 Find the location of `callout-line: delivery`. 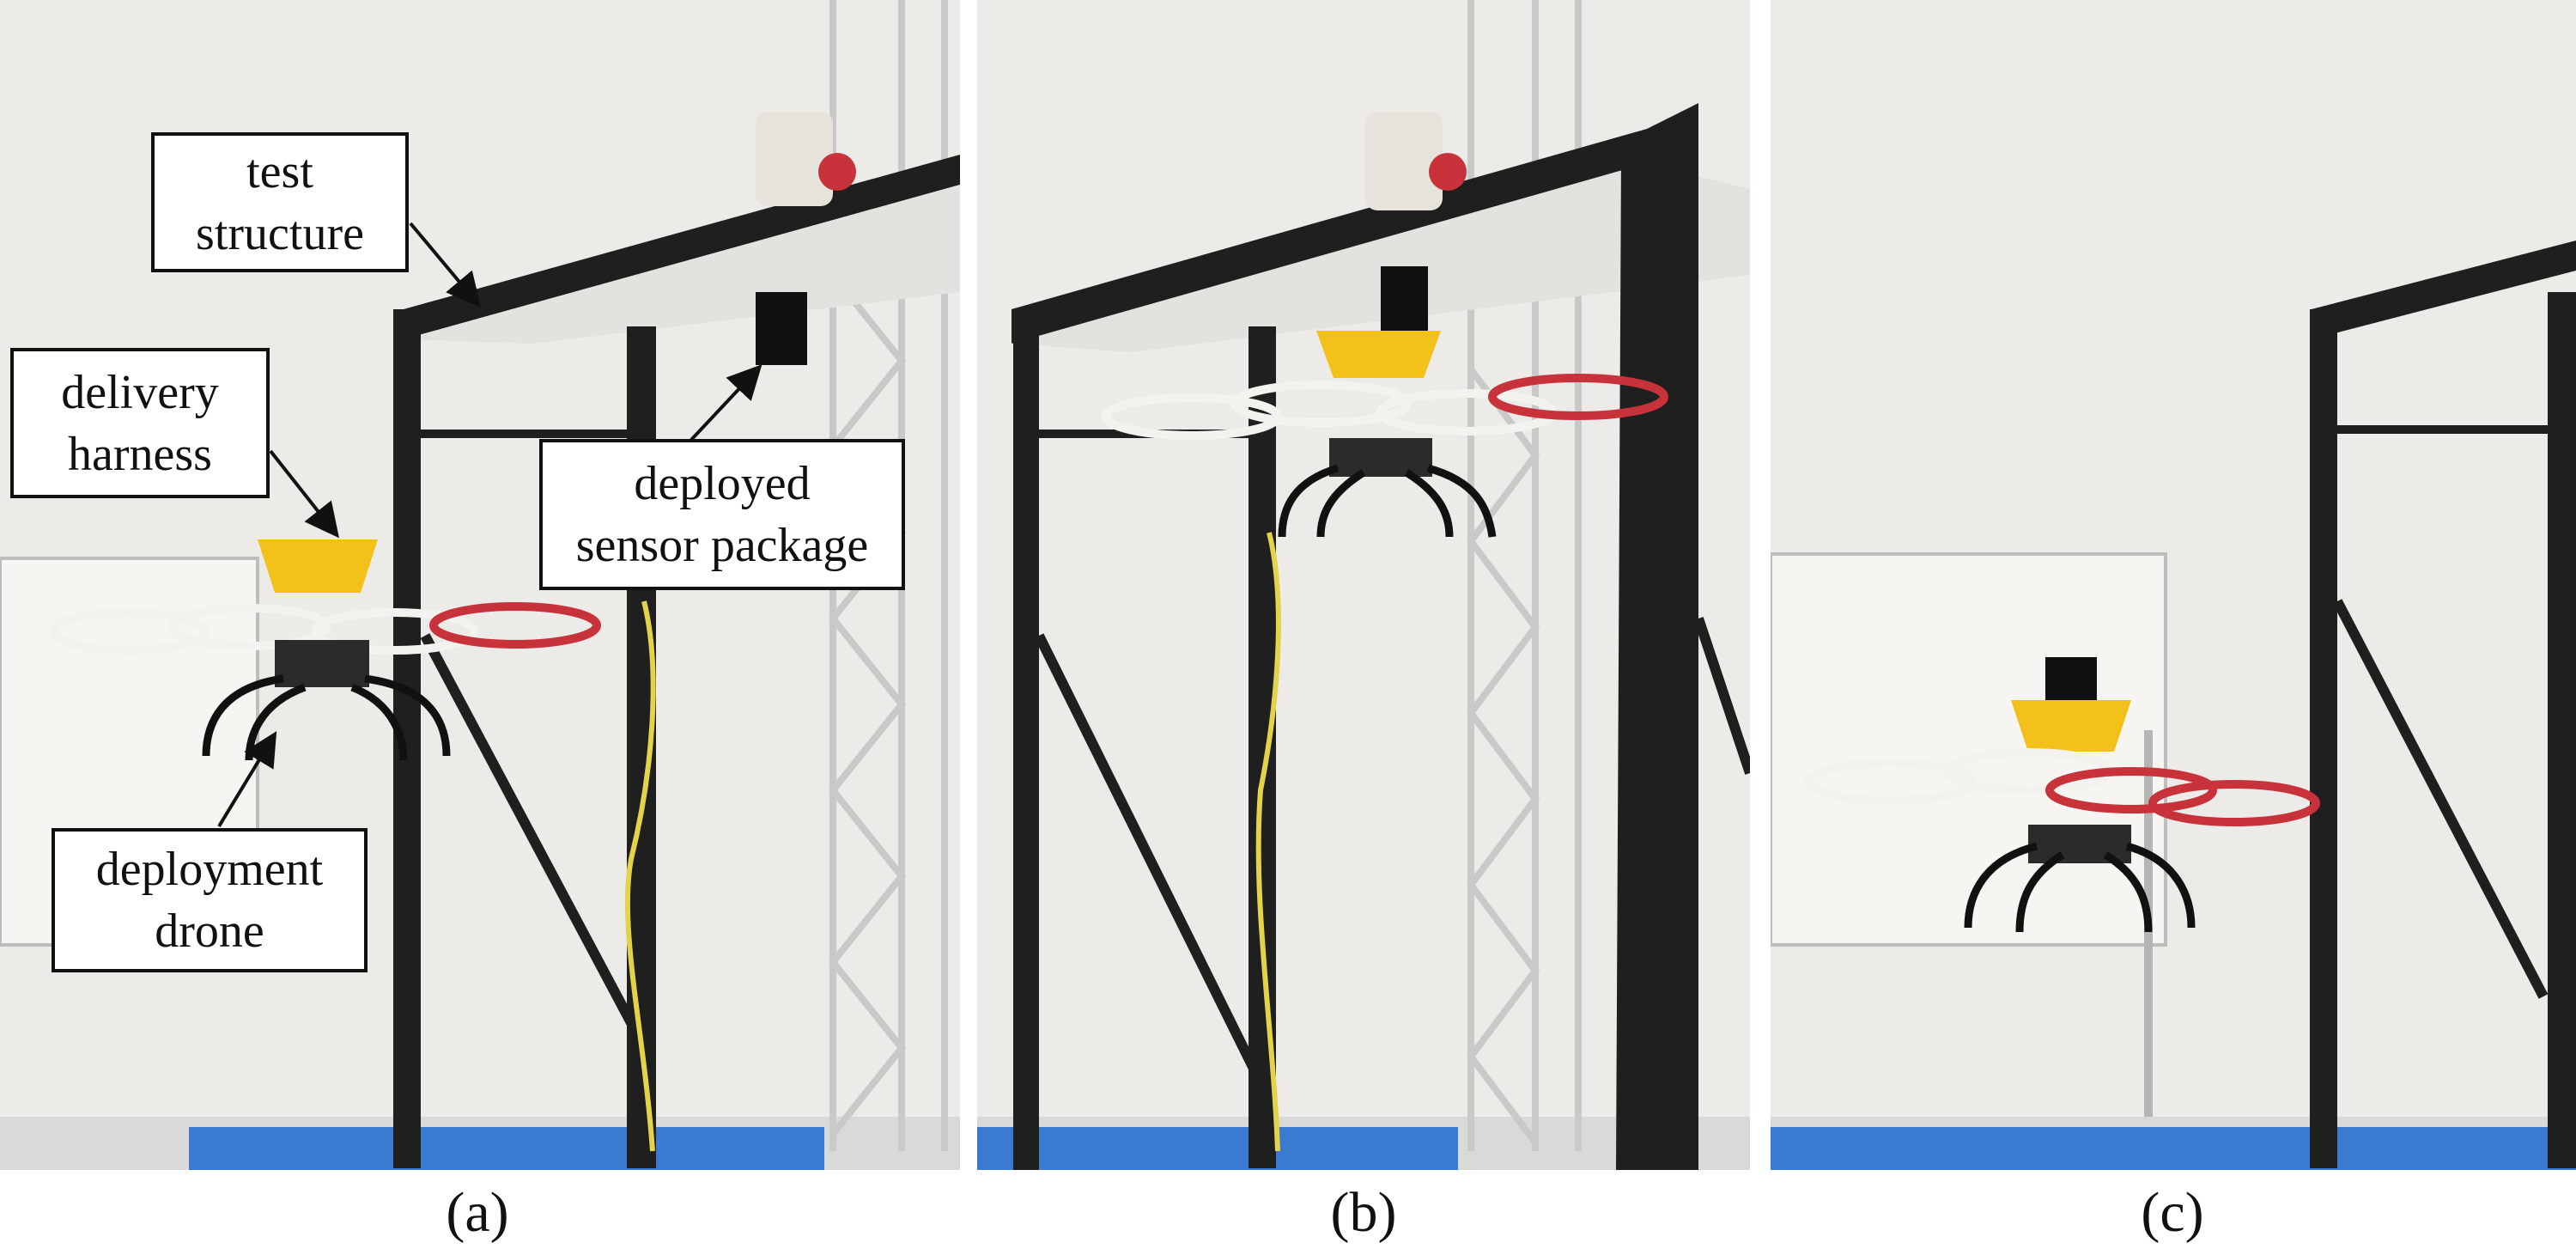

callout-line: delivery is located at coordinates (140, 392).